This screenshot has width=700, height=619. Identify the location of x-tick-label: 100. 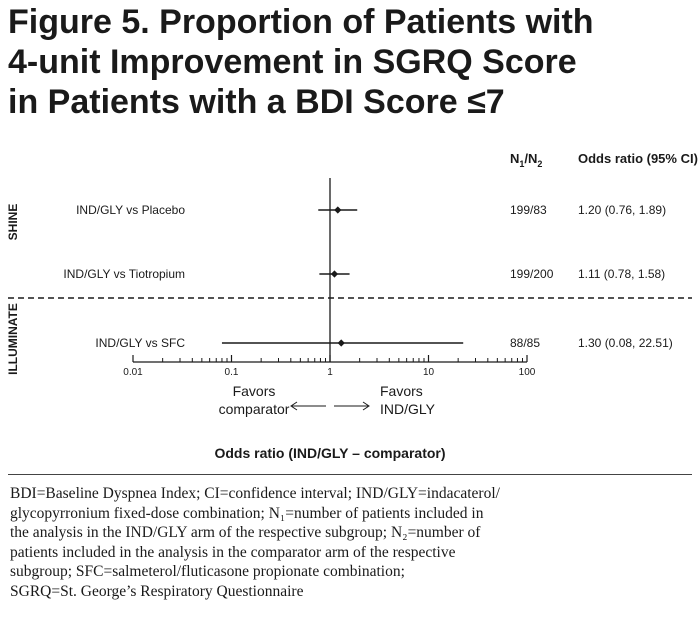
(527, 372).